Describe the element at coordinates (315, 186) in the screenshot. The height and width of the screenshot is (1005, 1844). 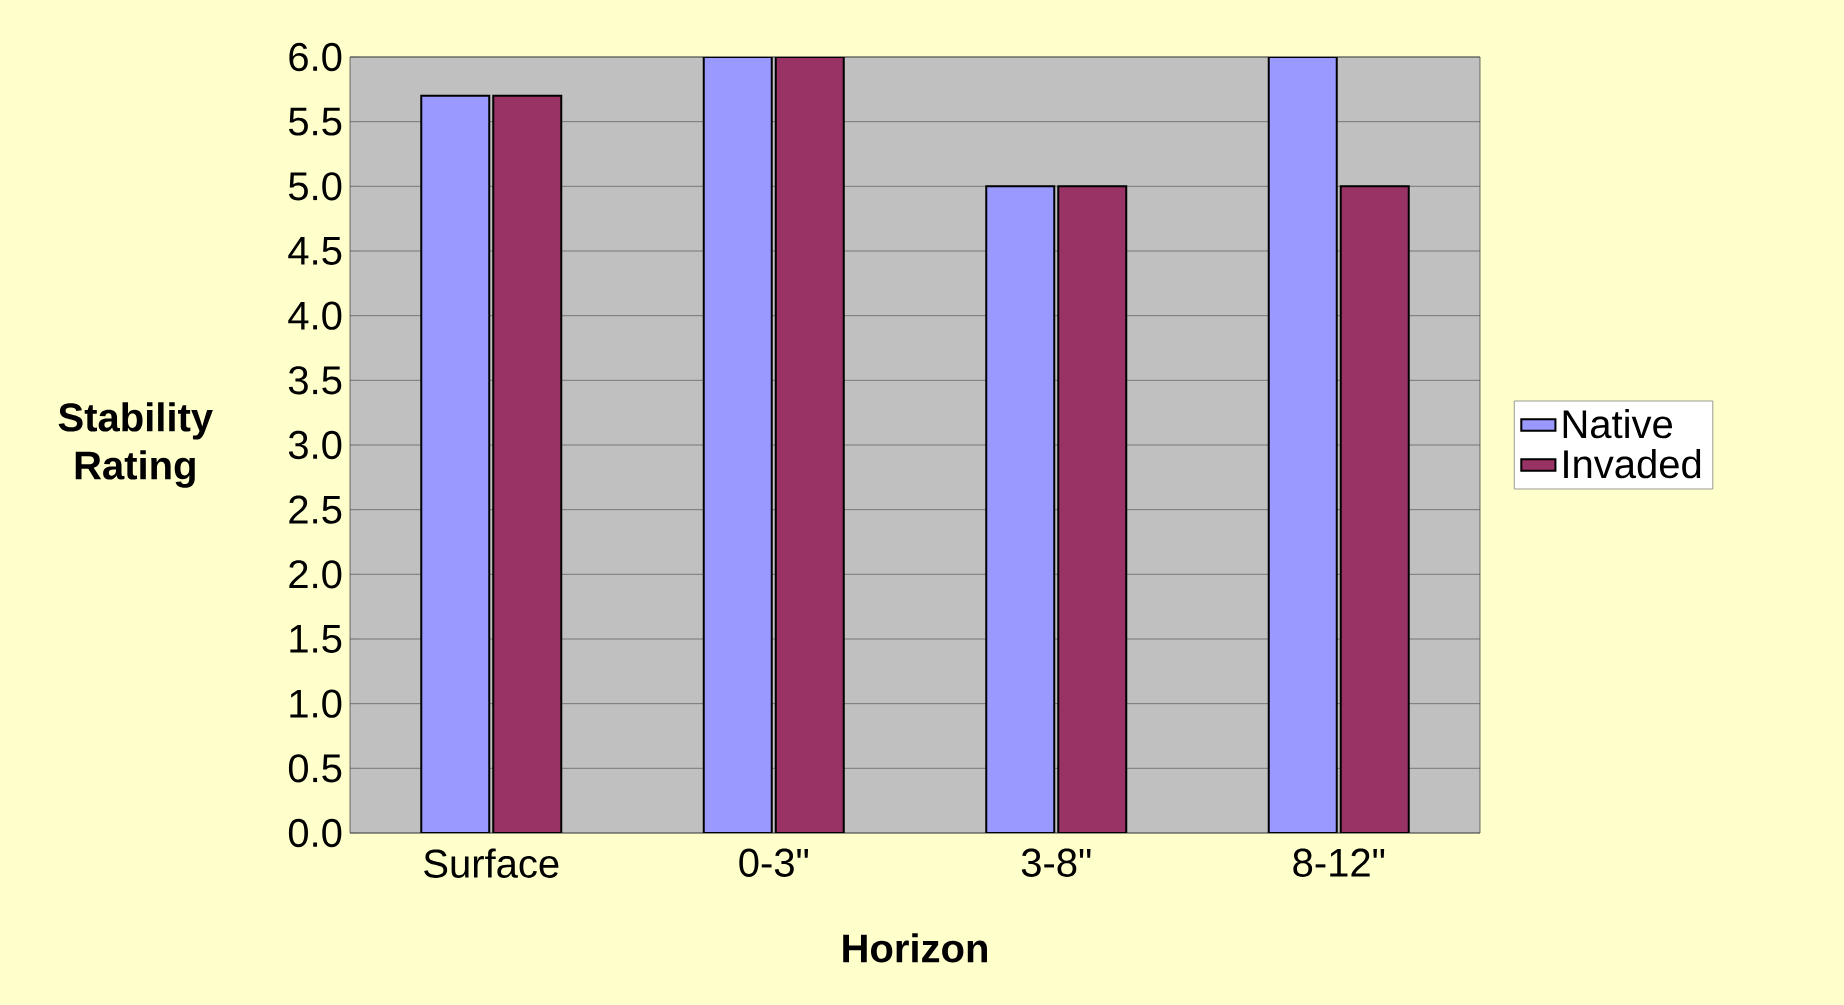
I see `y-tick-label: 5.0` at that location.